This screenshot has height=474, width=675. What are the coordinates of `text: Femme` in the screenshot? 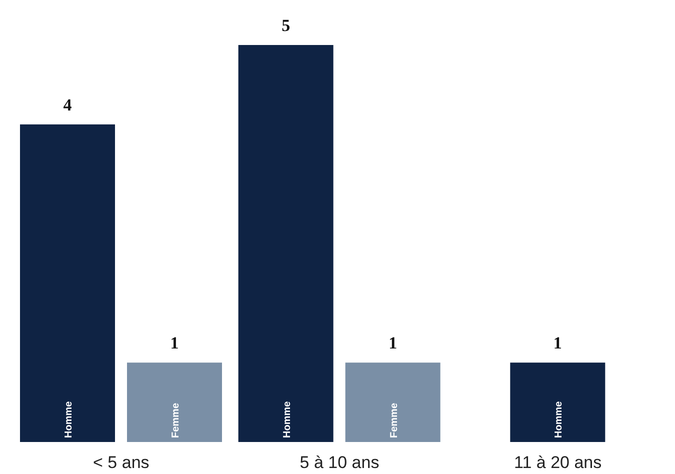 It's located at (394, 420).